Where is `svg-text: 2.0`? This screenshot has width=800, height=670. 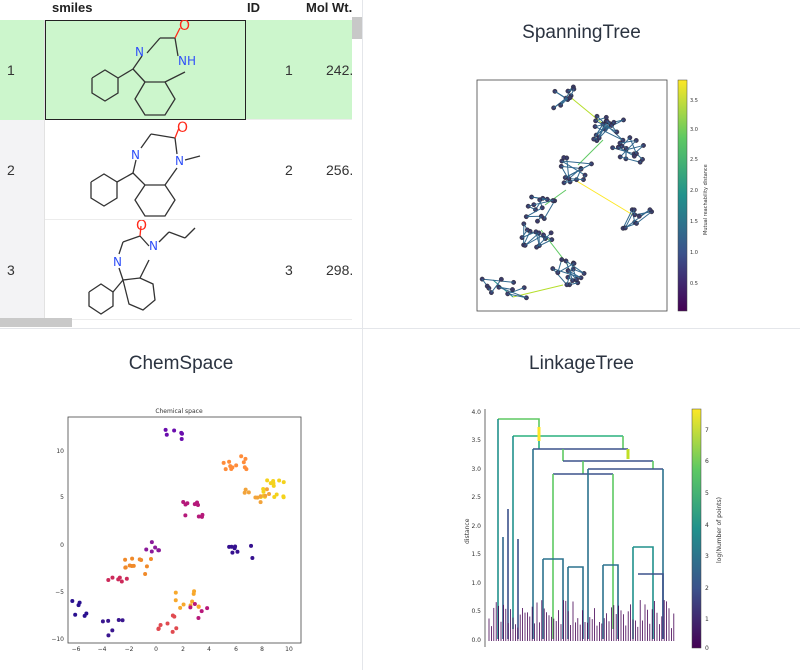 svg-text: 2.0 is located at coordinates (476, 526).